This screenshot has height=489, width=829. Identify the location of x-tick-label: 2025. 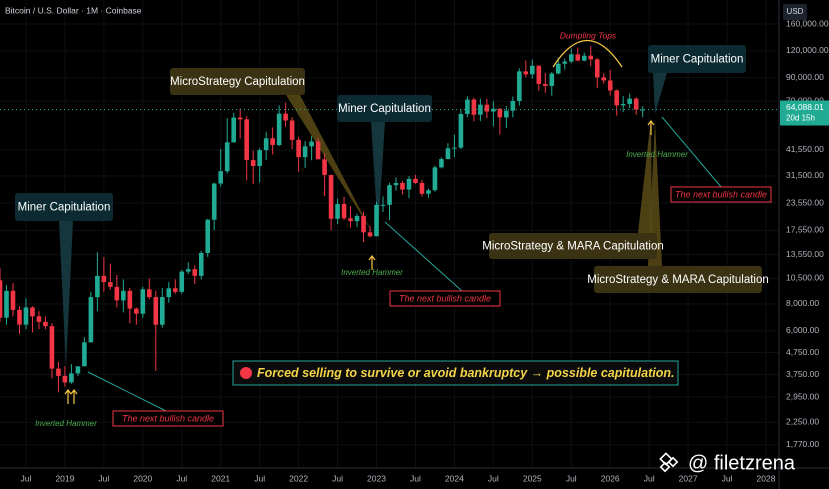
(532, 478).